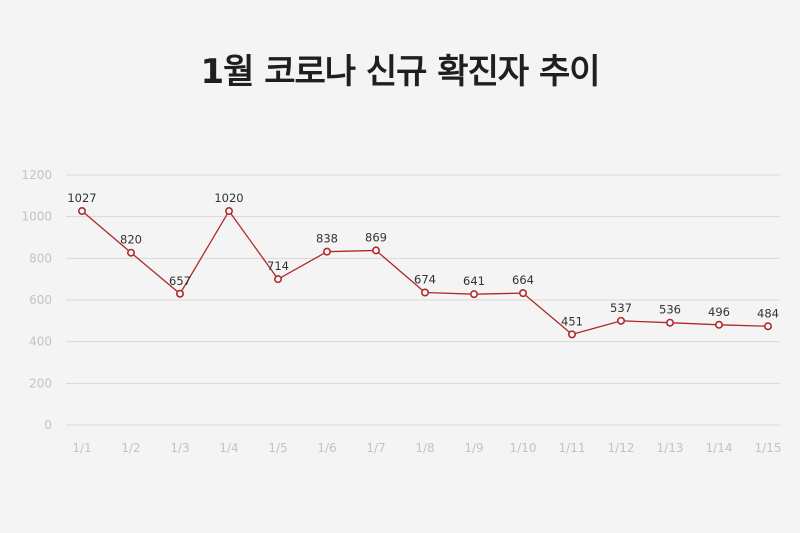  What do you see at coordinates (40, 383) in the screenshot?
I see `y-tick-label: 200` at bounding box center [40, 383].